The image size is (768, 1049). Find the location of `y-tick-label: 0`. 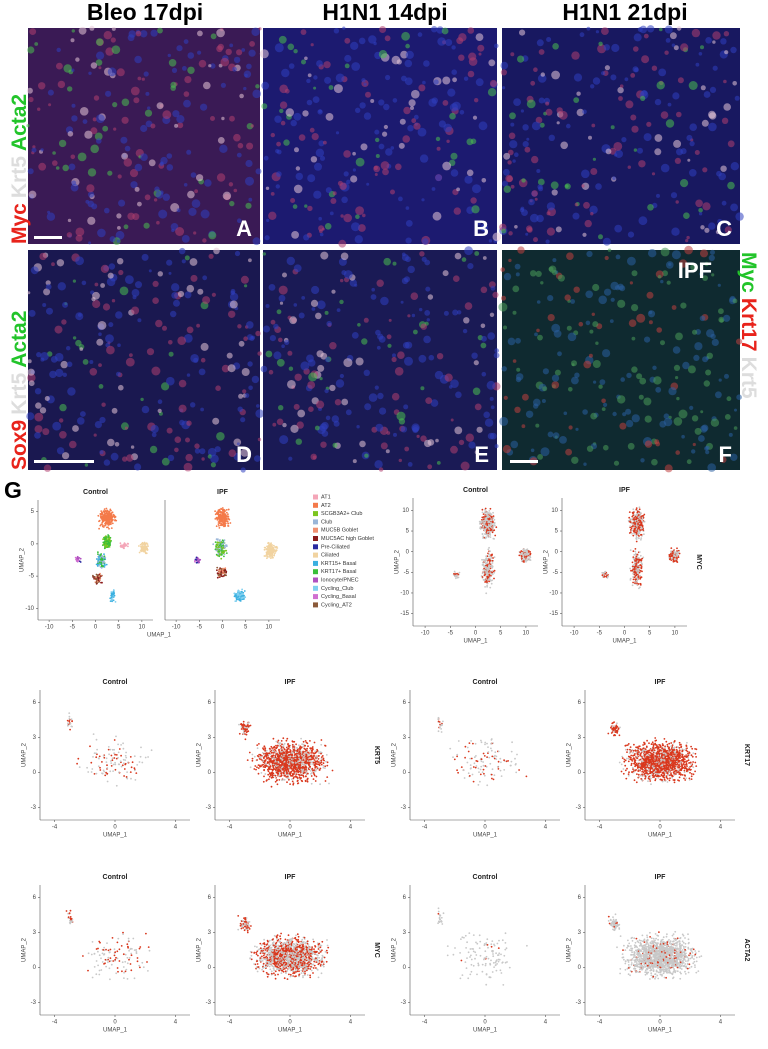

y-tick-label: 0 is located at coordinates (408, 552).